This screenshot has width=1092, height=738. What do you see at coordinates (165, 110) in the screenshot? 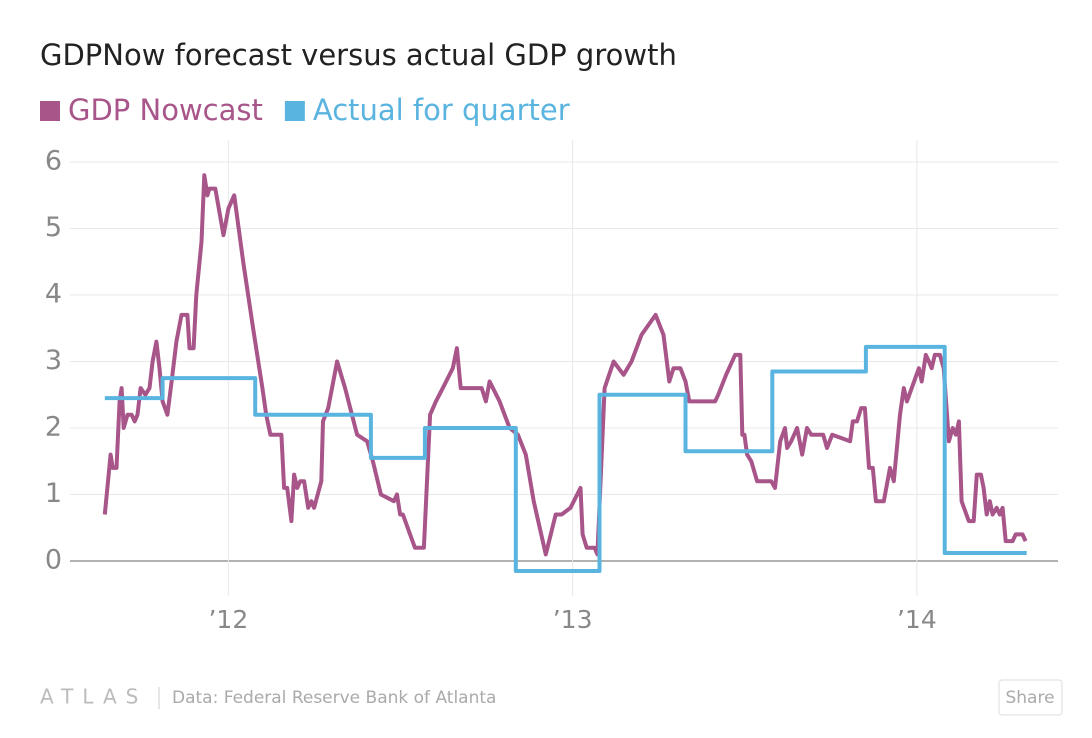
I see `legend-label: GDP Nowcast` at bounding box center [165, 110].